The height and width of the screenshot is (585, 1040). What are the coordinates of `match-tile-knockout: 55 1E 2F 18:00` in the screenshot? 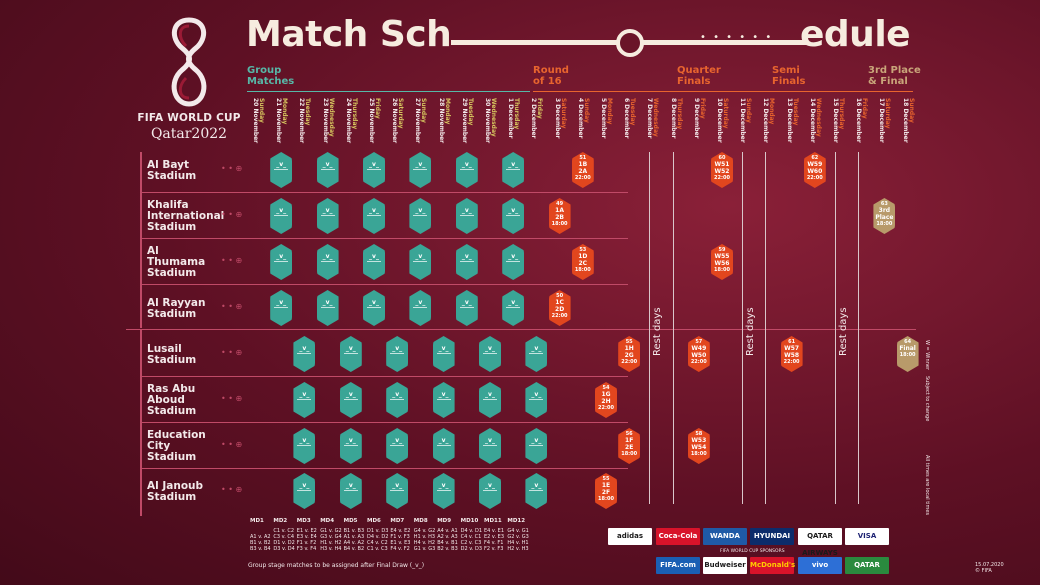 It's located at (606, 491).